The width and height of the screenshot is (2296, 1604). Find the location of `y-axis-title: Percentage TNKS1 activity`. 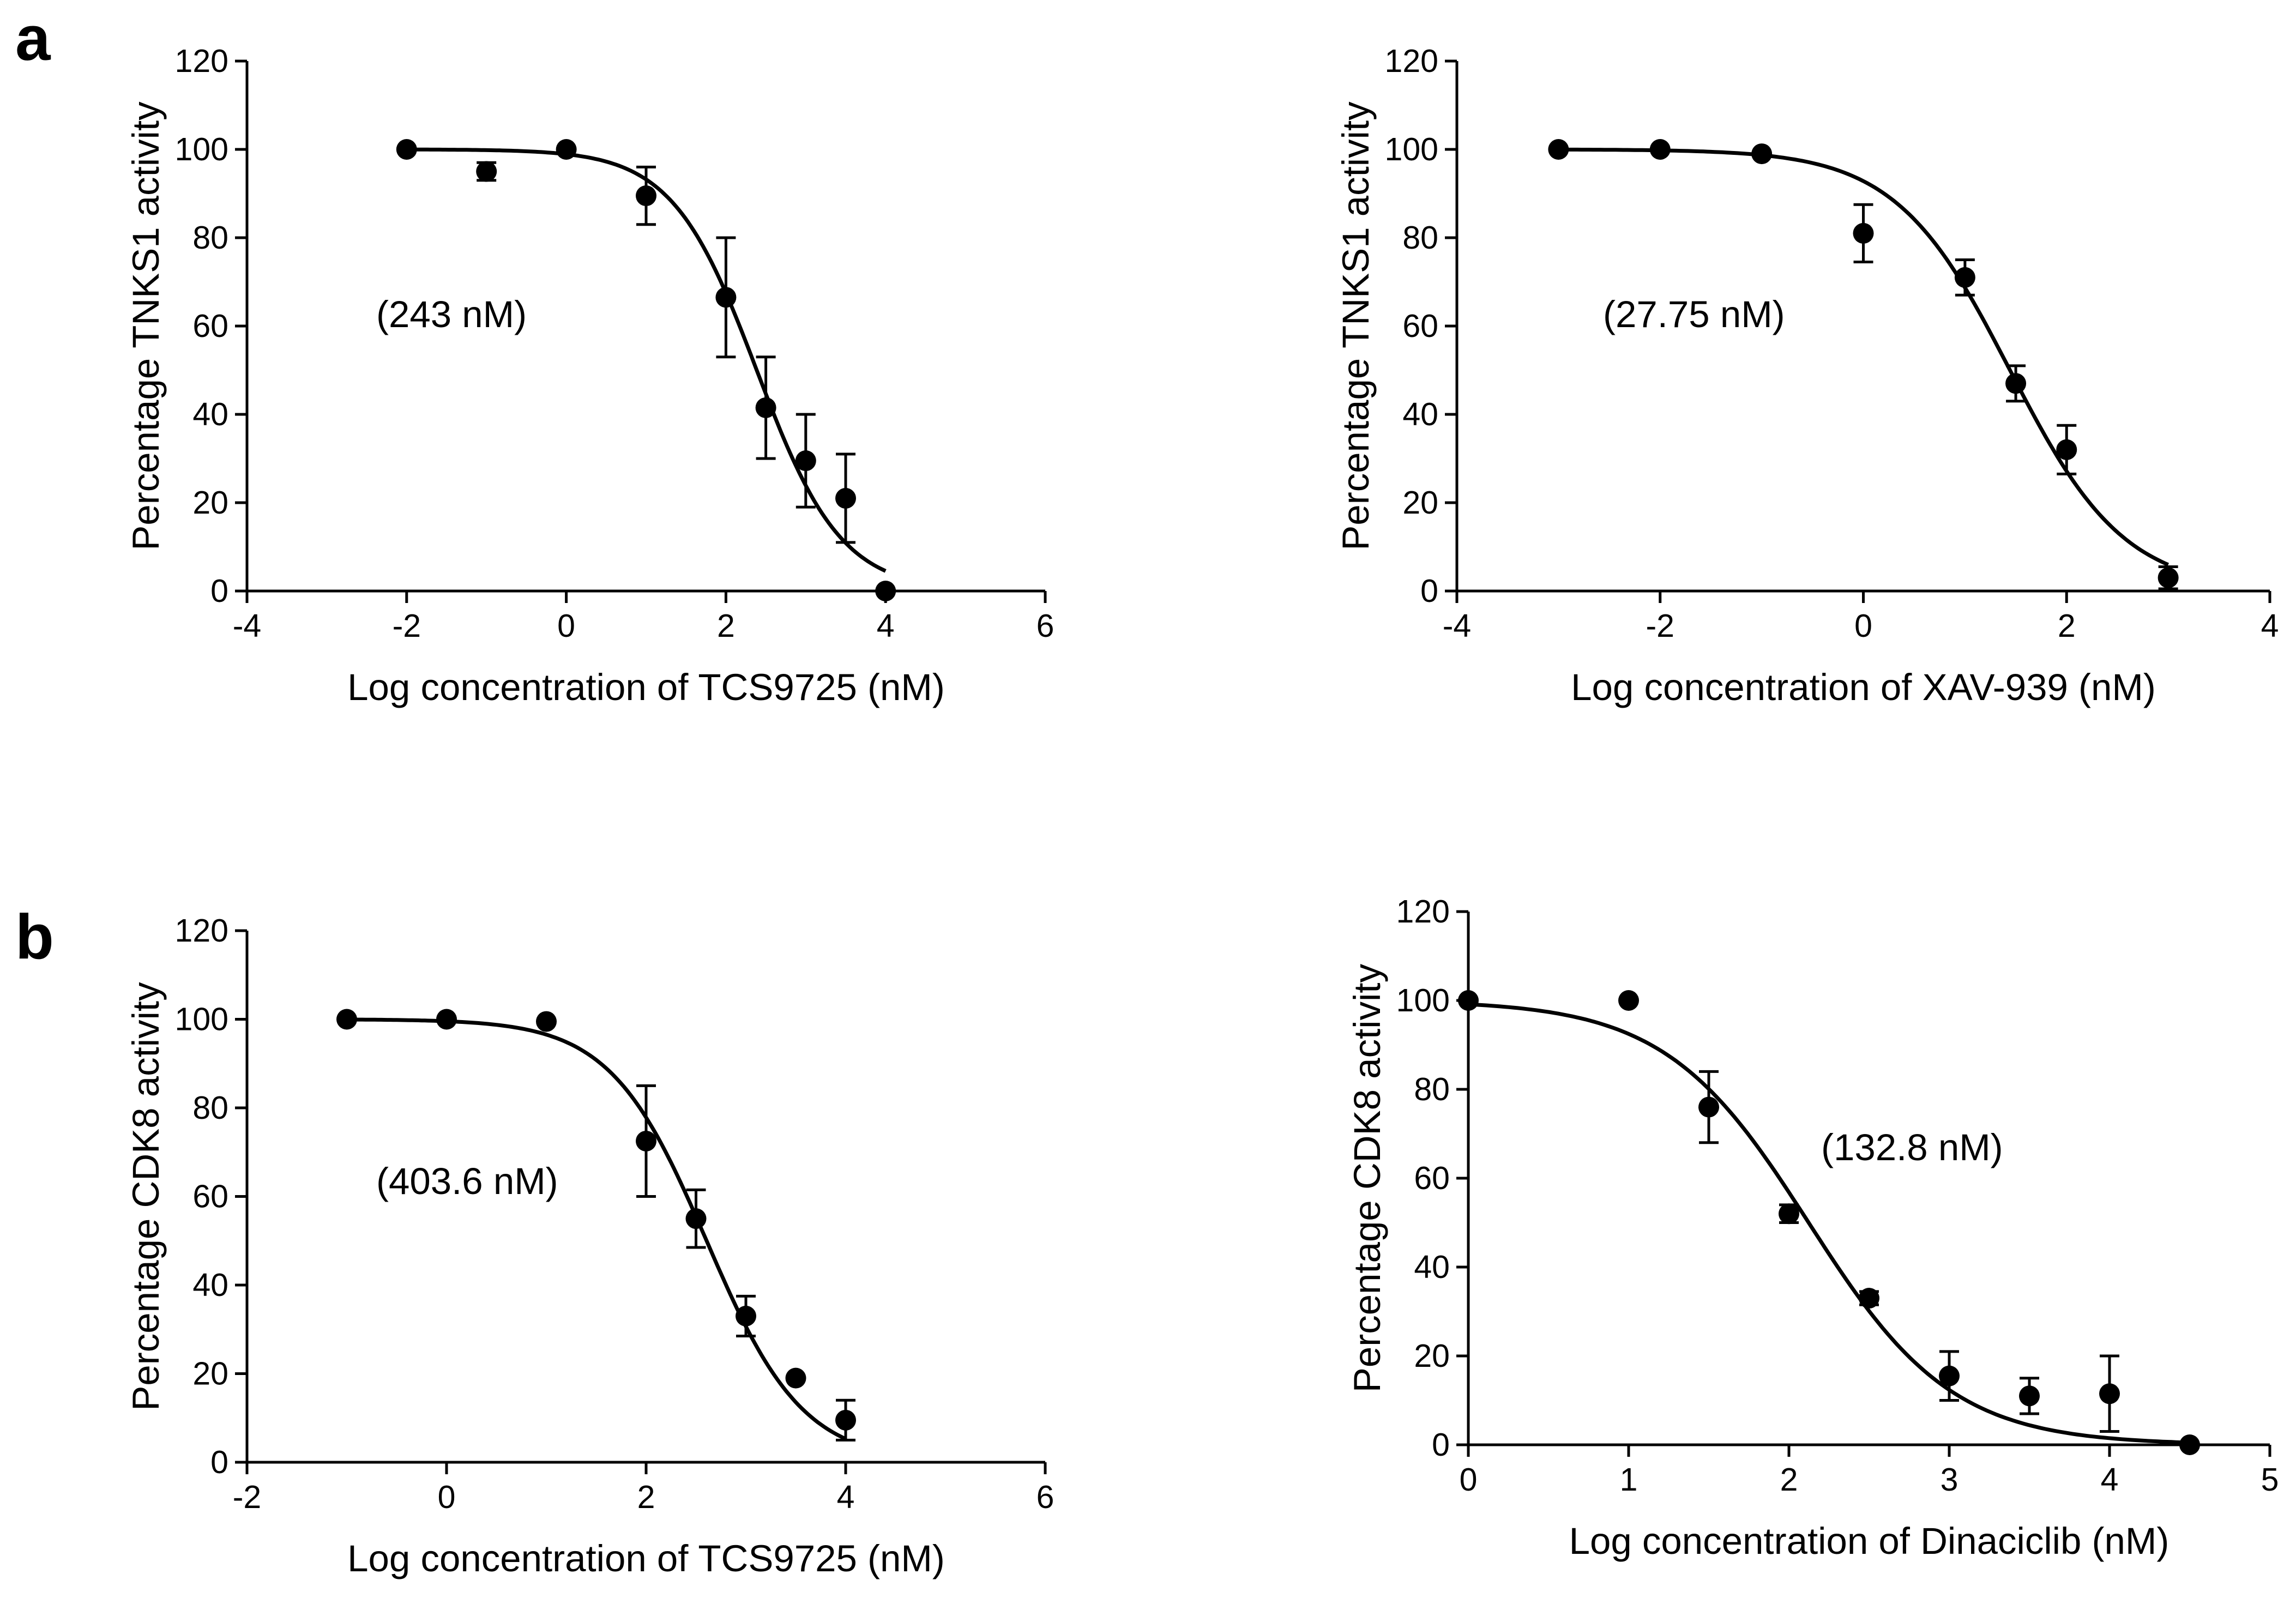

y-axis-title: Percentage TNKS1 activity is located at coordinates (146, 326).